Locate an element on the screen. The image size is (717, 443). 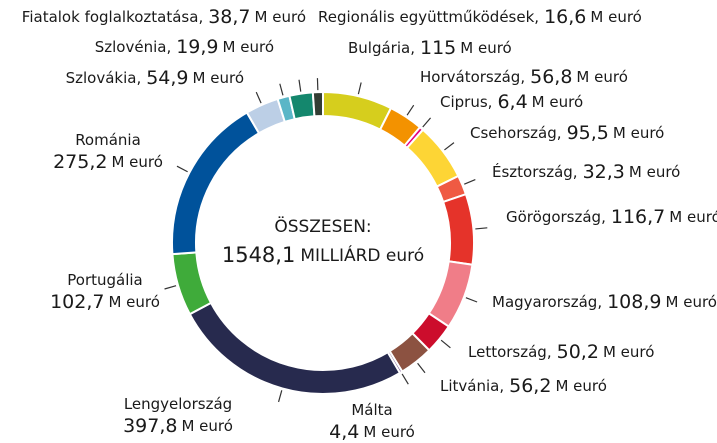
label-name: Észtország is located at coordinates (532, 171).